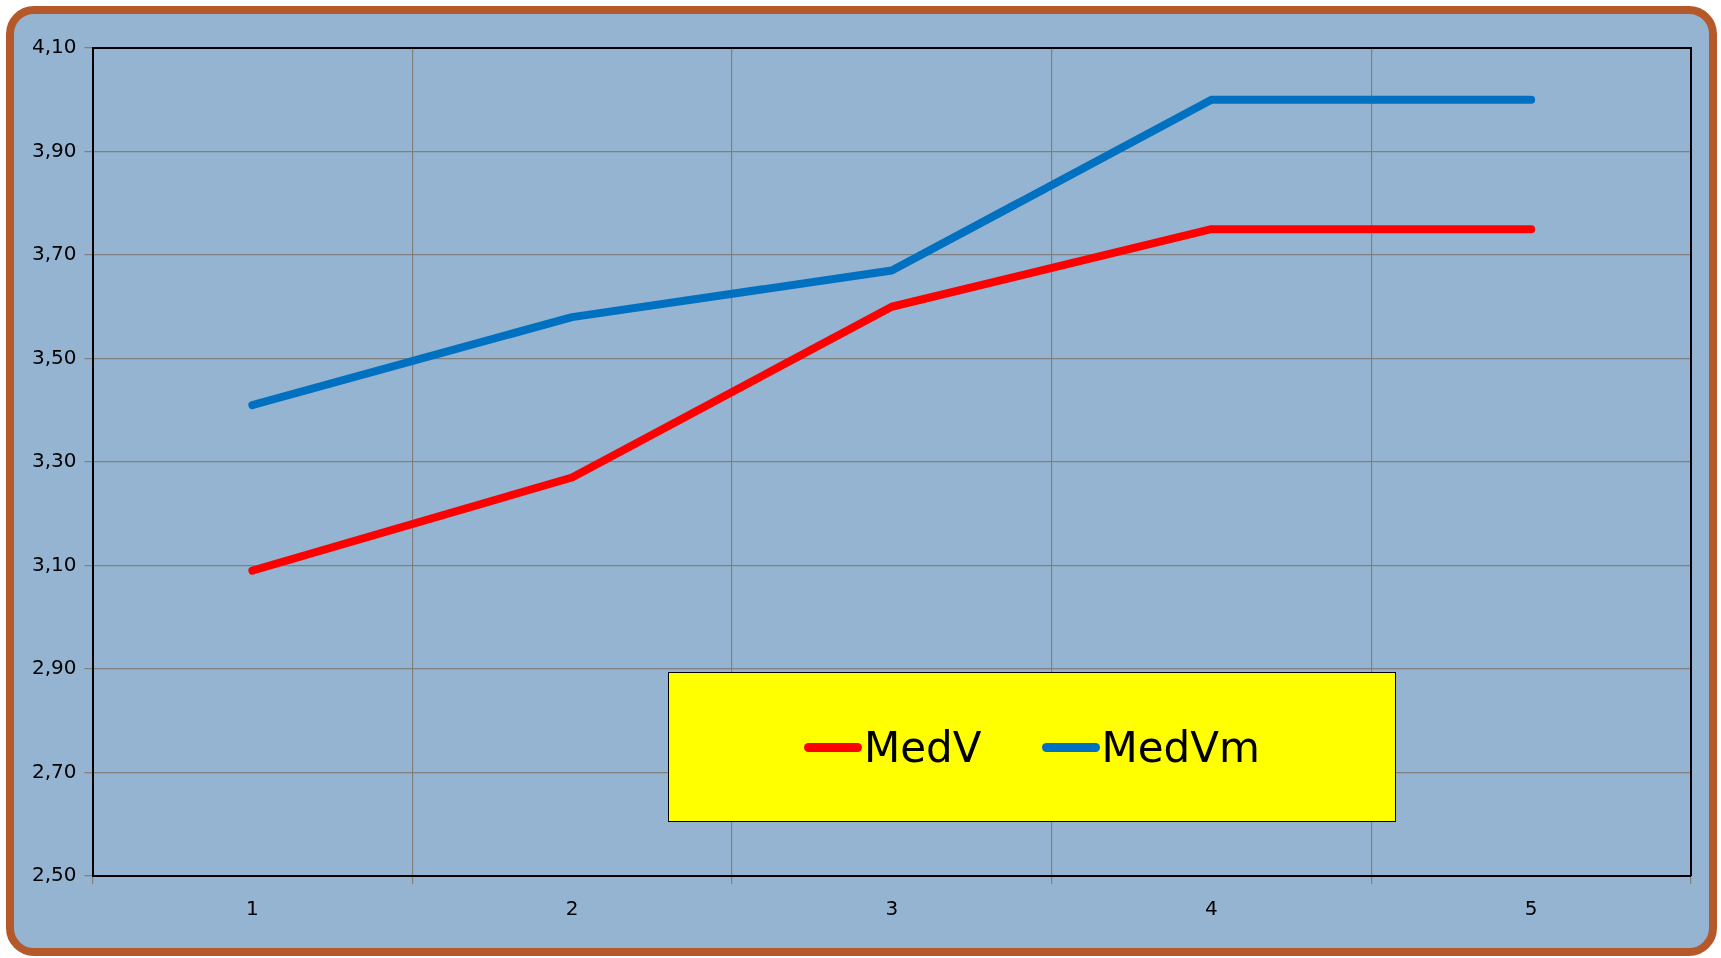 This screenshot has width=1721, height=958. I want to click on x-tick-label: 4, so click(1211, 908).